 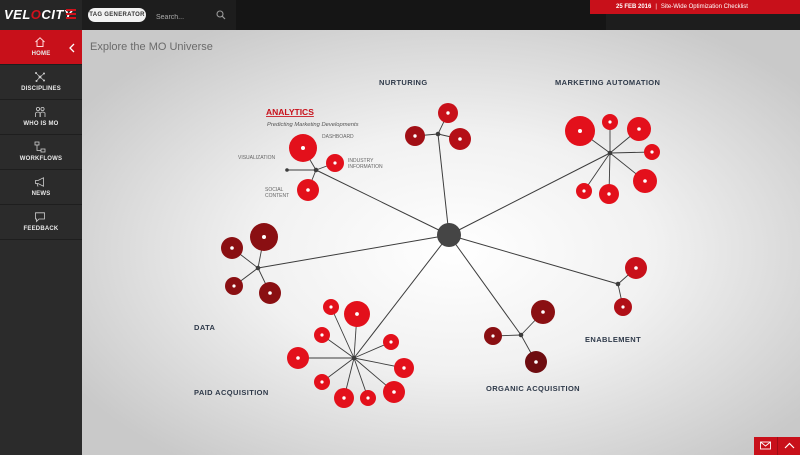 I want to click on cluster-nurturing: NURTURING, so click(x=425, y=114).